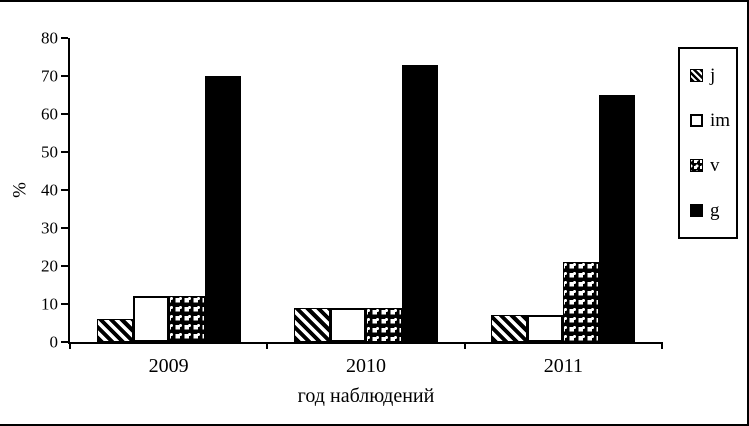 This screenshot has height=426, width=749. Describe the element at coordinates (696, 210) in the screenshot. I see `black-swatch-icon` at that location.